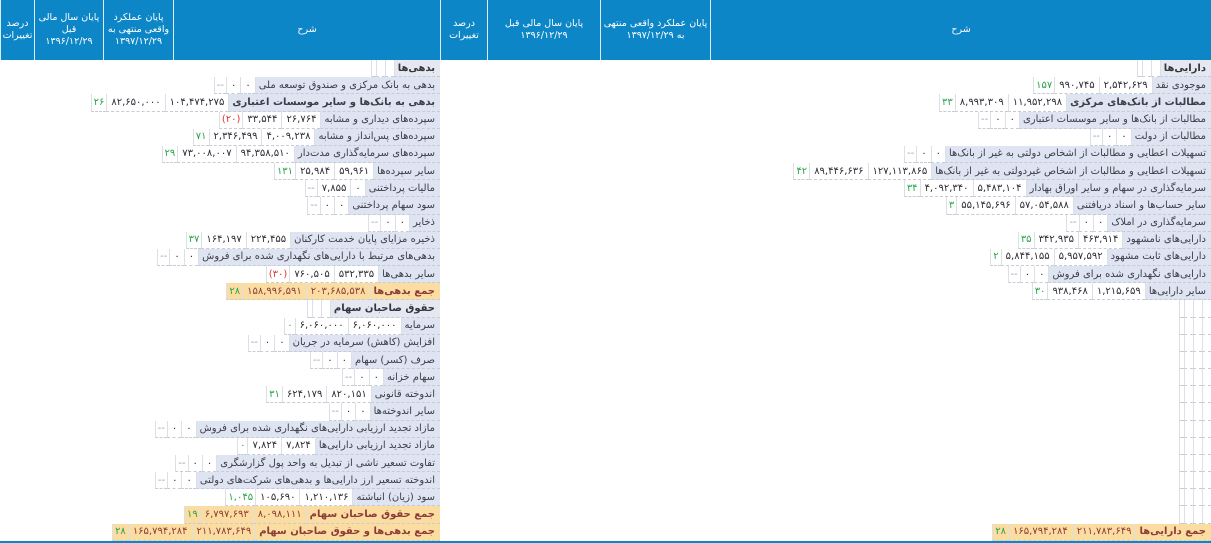 The width and height of the screenshot is (1211, 543). What do you see at coordinates (825, 69) in the screenshot?
I see `section-header-row: دارایی‌ها` at bounding box center [825, 69].